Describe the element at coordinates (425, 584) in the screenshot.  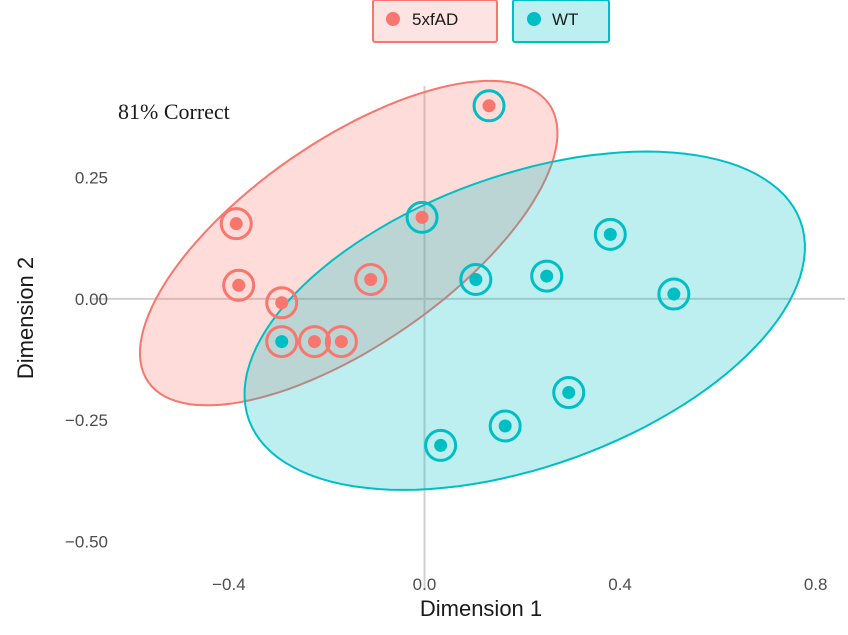
I see `x-tick-label: 0.0` at that location.